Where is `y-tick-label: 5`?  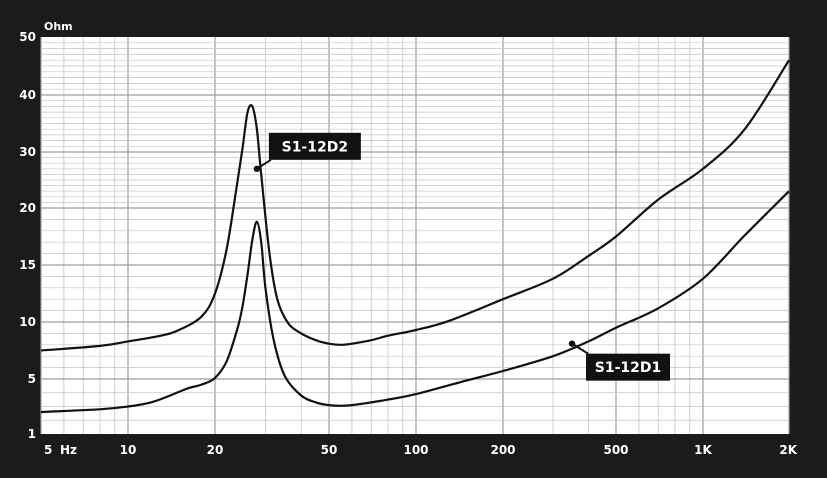
y-tick-label: 5 is located at coordinates (32, 379).